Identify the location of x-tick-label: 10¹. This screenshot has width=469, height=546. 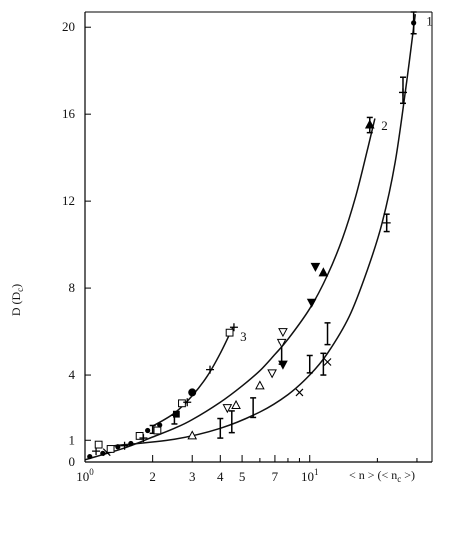
(310, 475).